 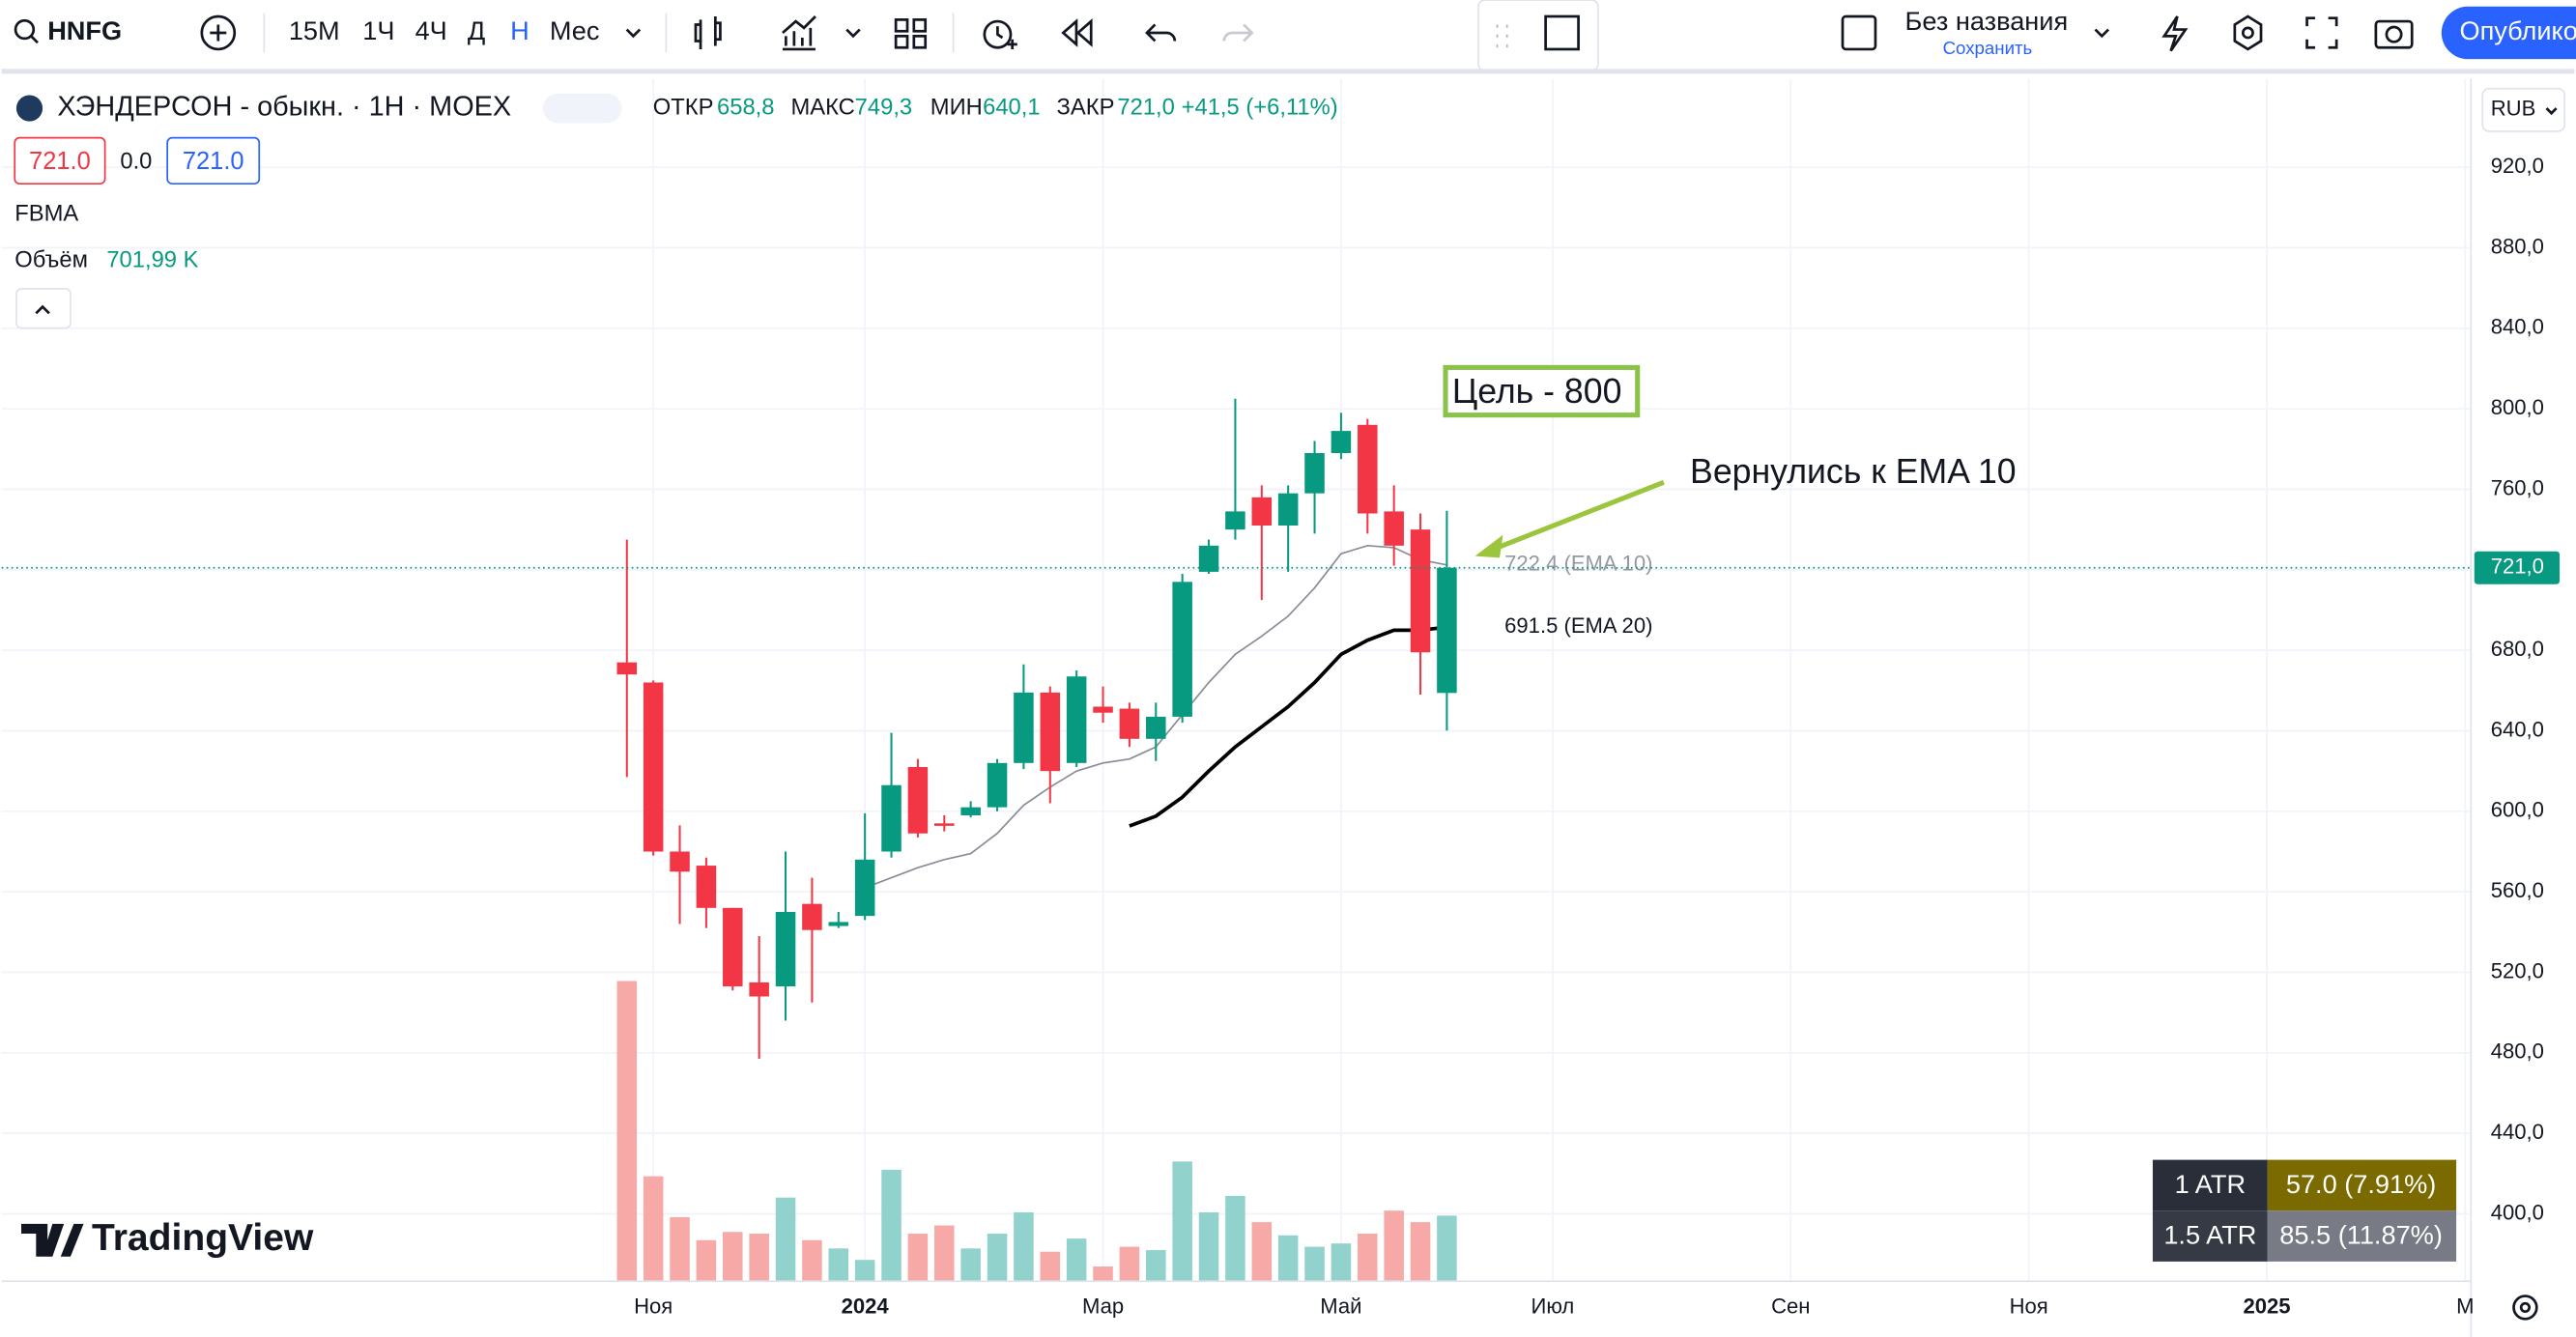 I want to click on buy-button, so click(x=214, y=160).